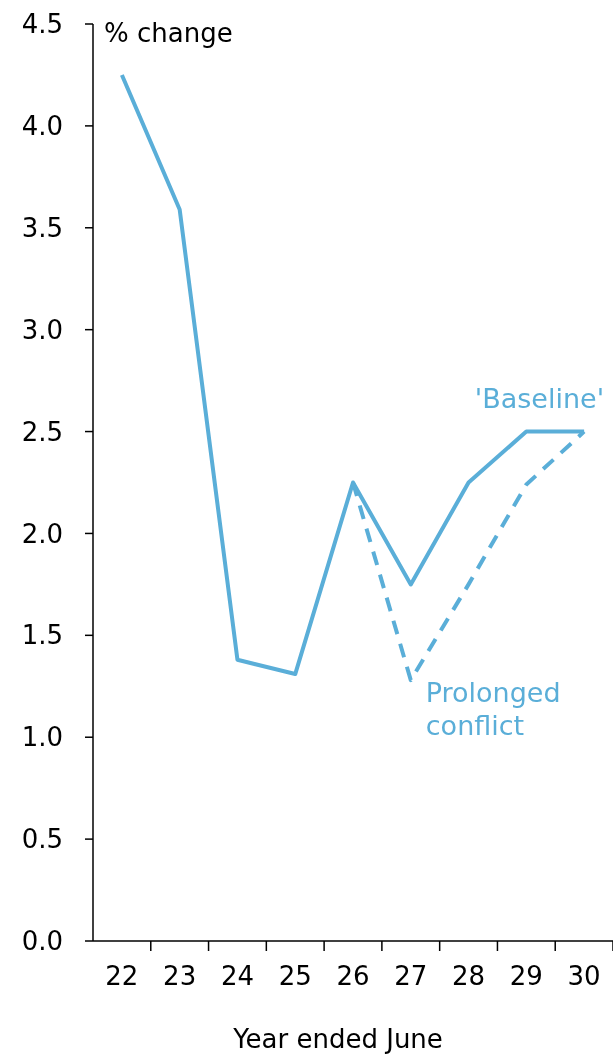 The height and width of the screenshot is (1057, 613). I want to click on x-tick-label: 28, so click(469, 976).